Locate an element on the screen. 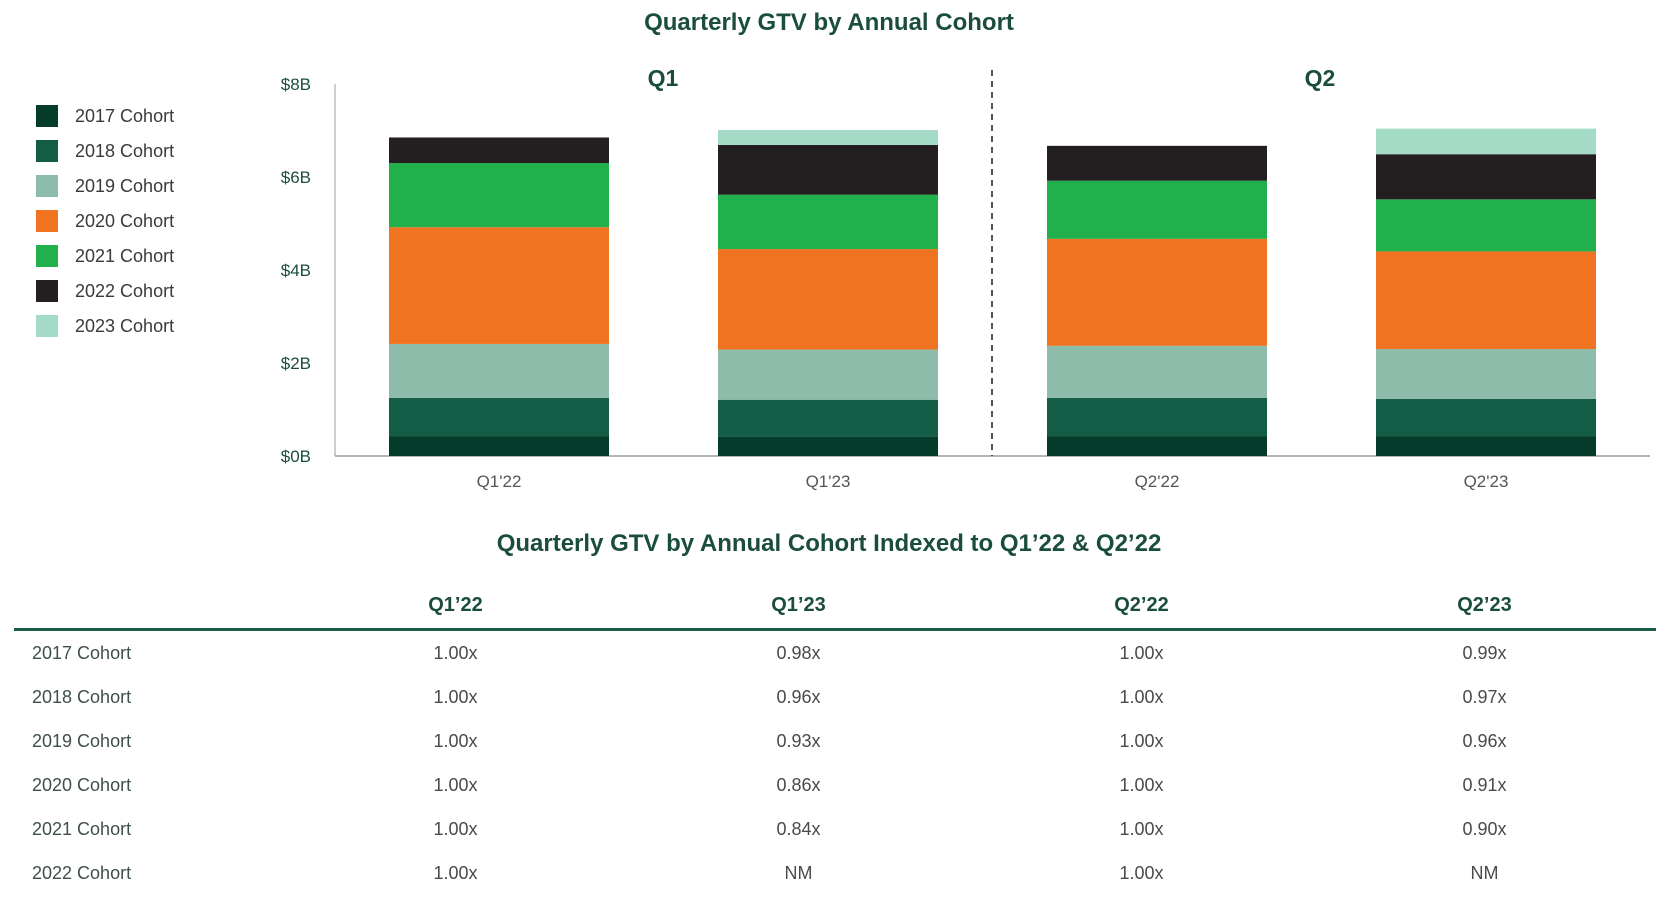 This screenshot has height=904, width=1658. column-header: Q1’22 is located at coordinates (455, 606).